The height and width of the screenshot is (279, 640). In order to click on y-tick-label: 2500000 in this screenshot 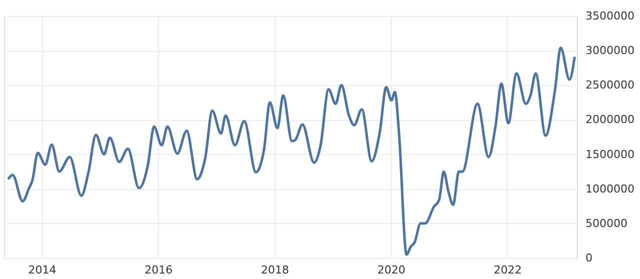, I will do `click(610, 85)`.